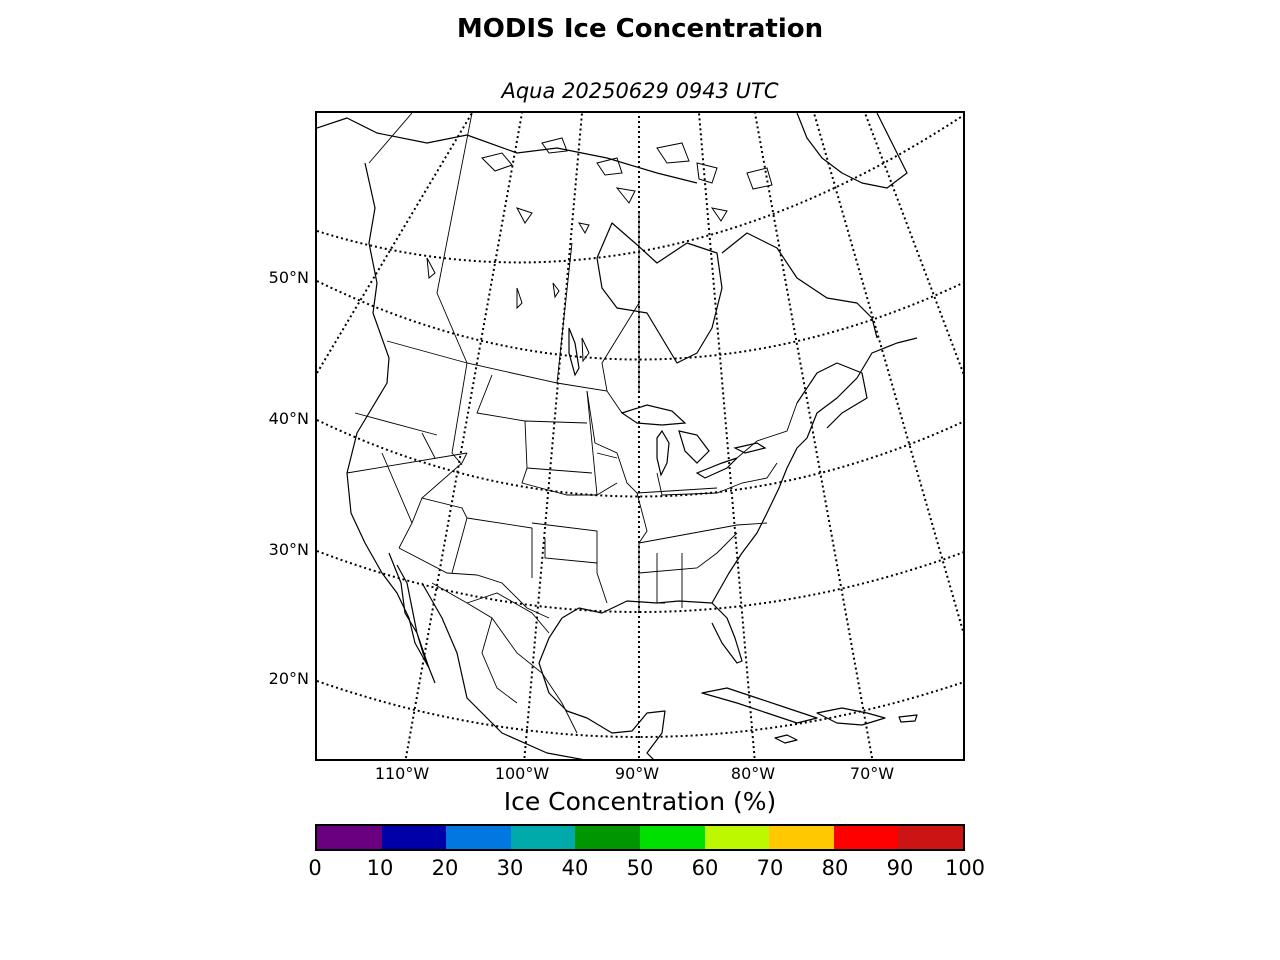 The width and height of the screenshot is (1280, 960). I want to click on chart-subtitle: Aqua 20250629 0943 UTC, so click(640, 91).